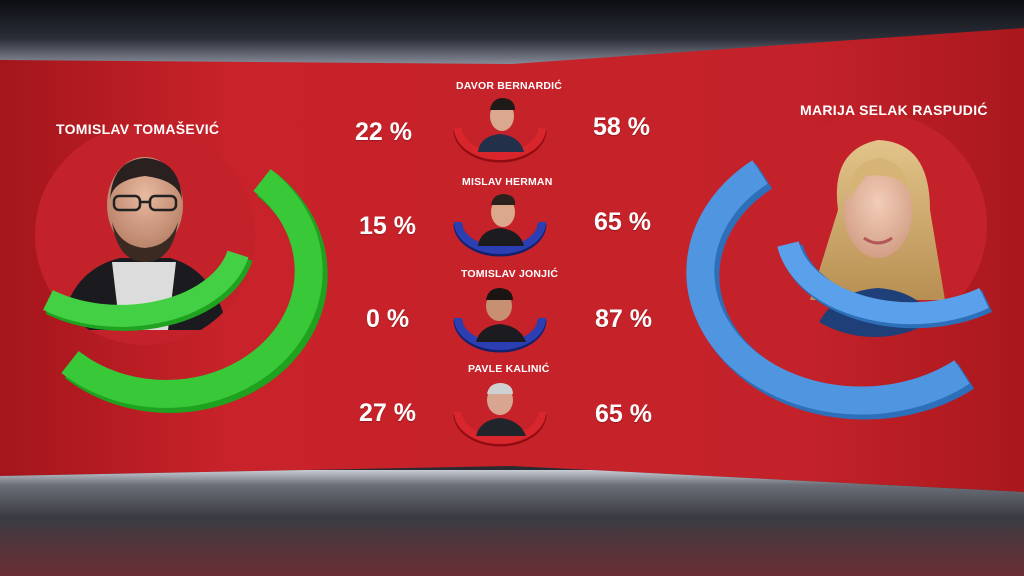  What do you see at coordinates (507, 182) in the screenshot?
I see `row-2-name: MISLAV HERMAN` at bounding box center [507, 182].